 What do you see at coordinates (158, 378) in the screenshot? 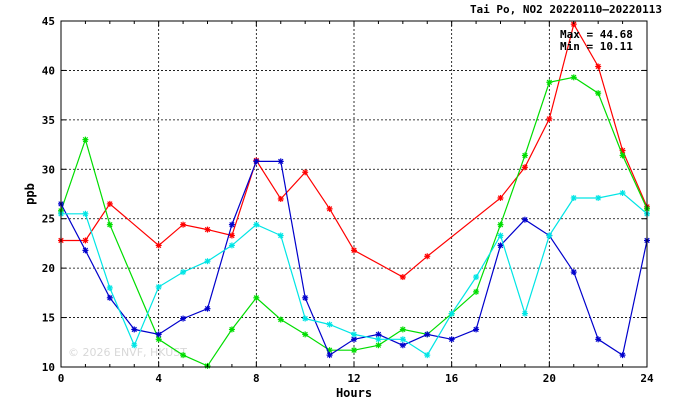
I see `x-tick-label: 4` at bounding box center [158, 378].